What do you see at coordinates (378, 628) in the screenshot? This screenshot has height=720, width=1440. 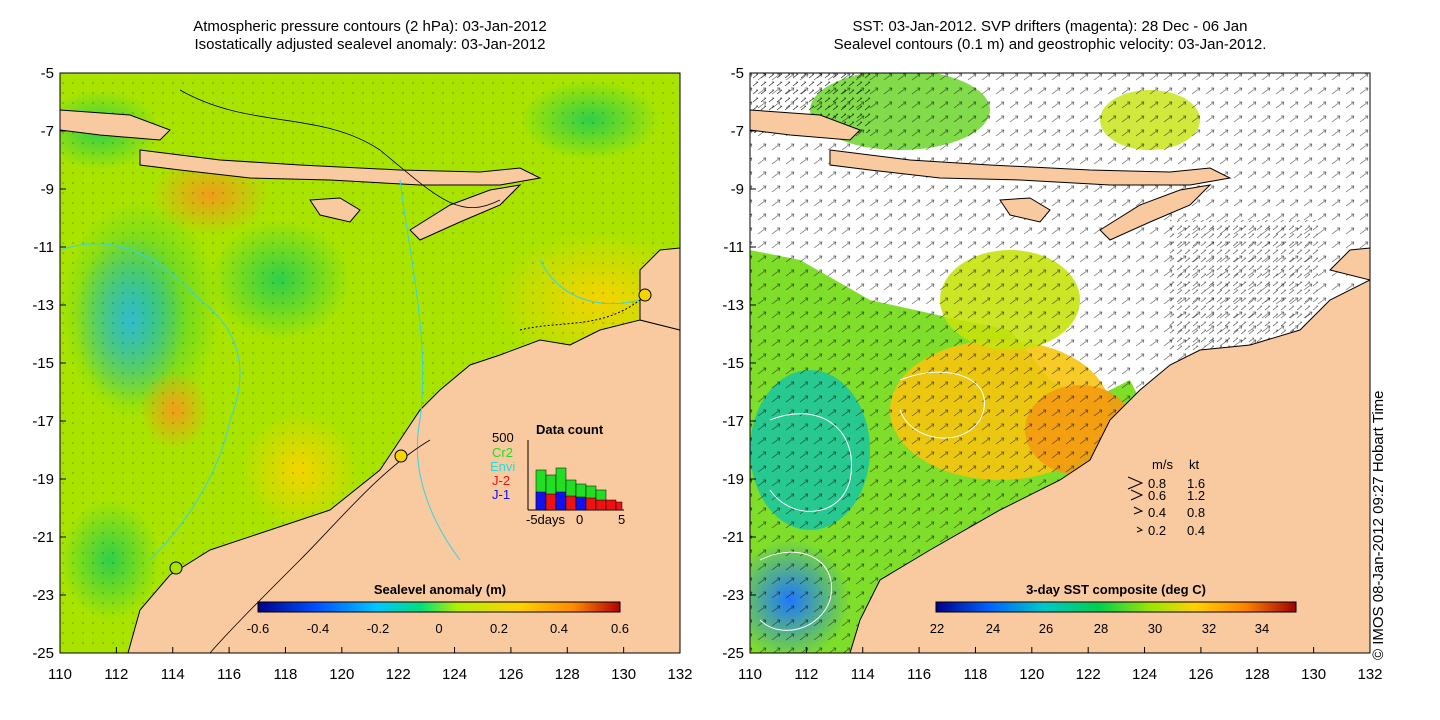 I see `sla-tick: -0.2` at bounding box center [378, 628].